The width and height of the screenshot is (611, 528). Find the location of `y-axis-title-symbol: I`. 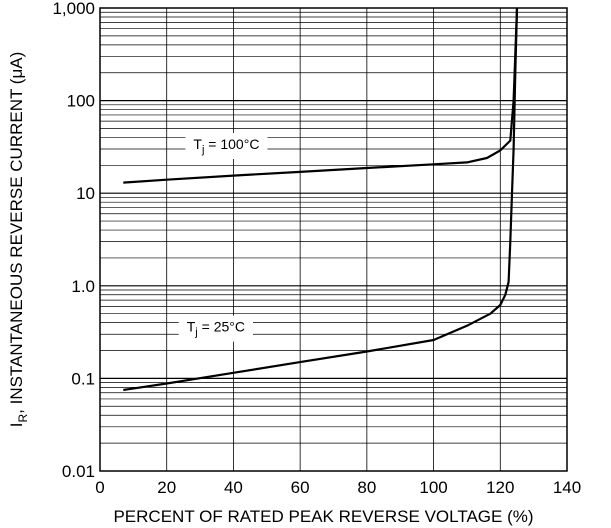

y-axis-title-symbol: I is located at coordinates (16, 425).